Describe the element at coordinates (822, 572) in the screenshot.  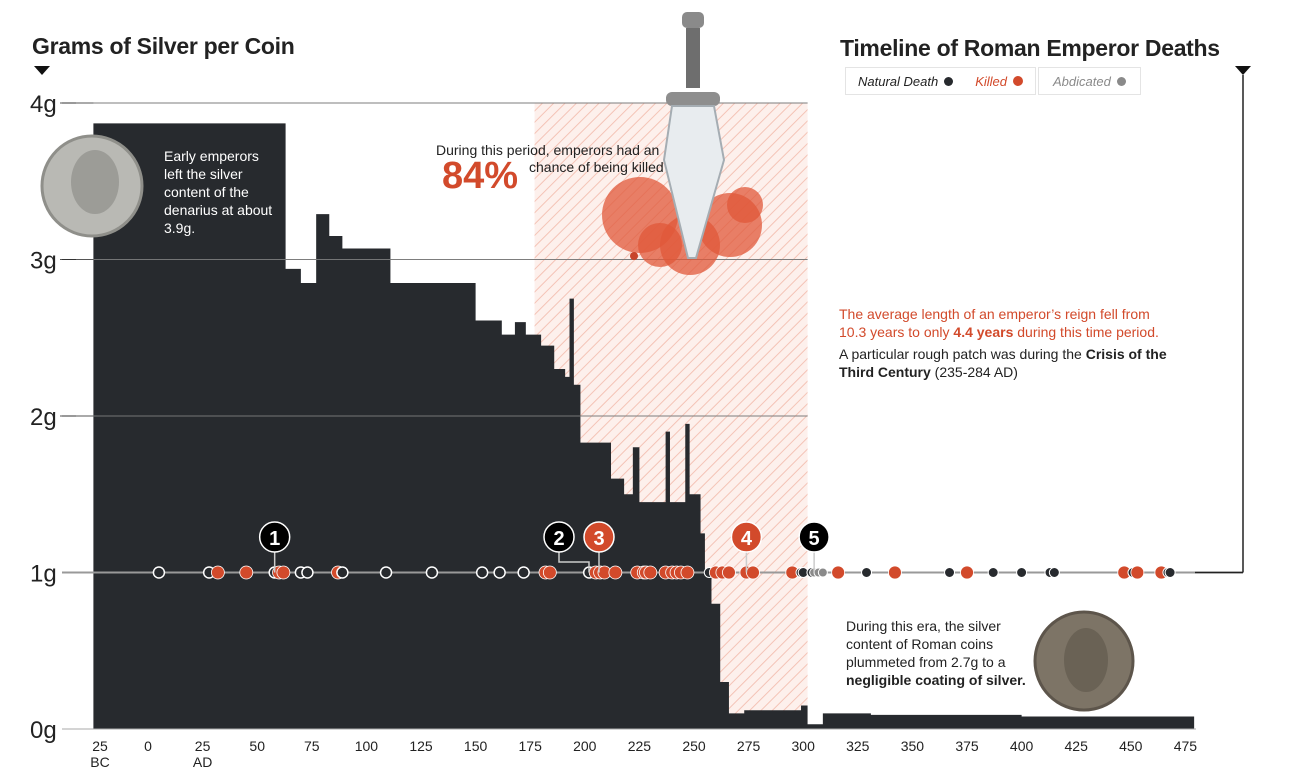
I see `death-dot-abdicated` at that location.